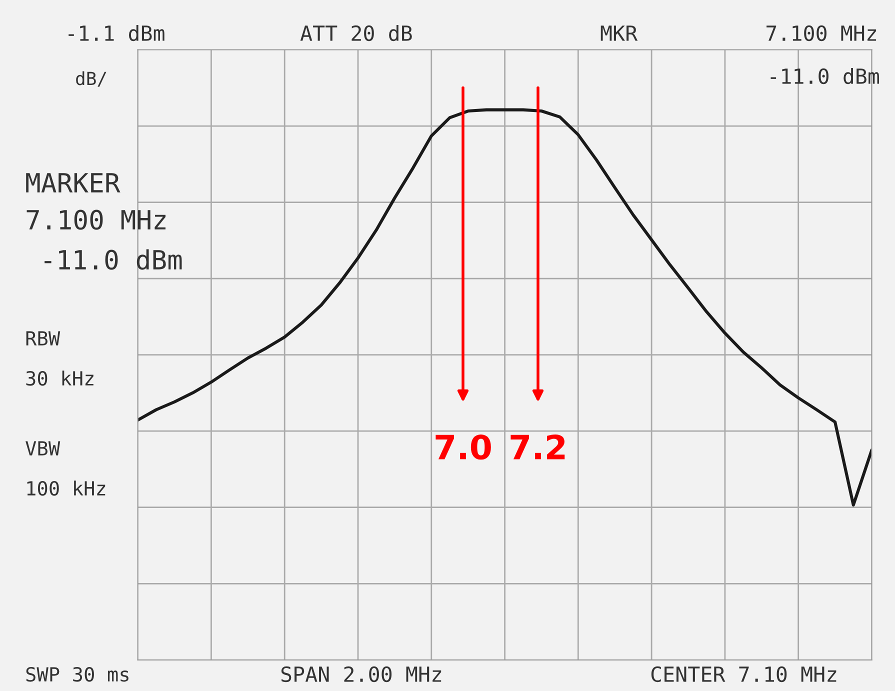 The width and height of the screenshot is (895, 691). Describe the element at coordinates (619, 33) in the screenshot. I see `text: MKR` at that location.